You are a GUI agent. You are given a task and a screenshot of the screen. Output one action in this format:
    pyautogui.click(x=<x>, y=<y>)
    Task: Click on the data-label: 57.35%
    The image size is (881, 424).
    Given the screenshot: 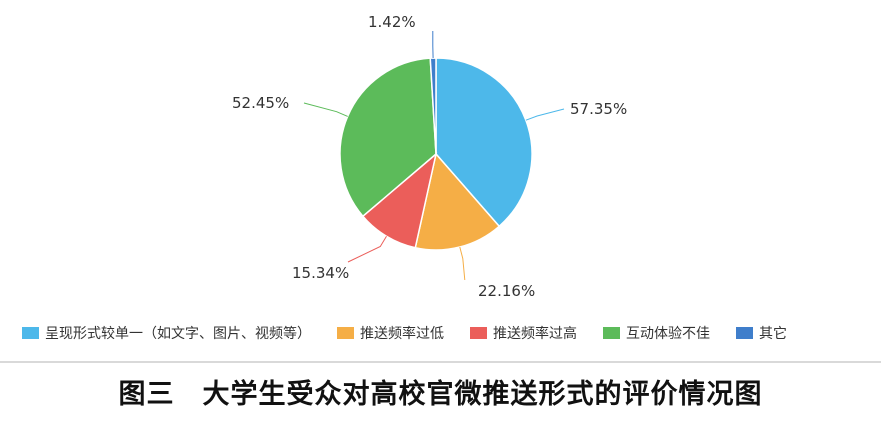 What is the action you would take?
    pyautogui.click(x=598, y=109)
    